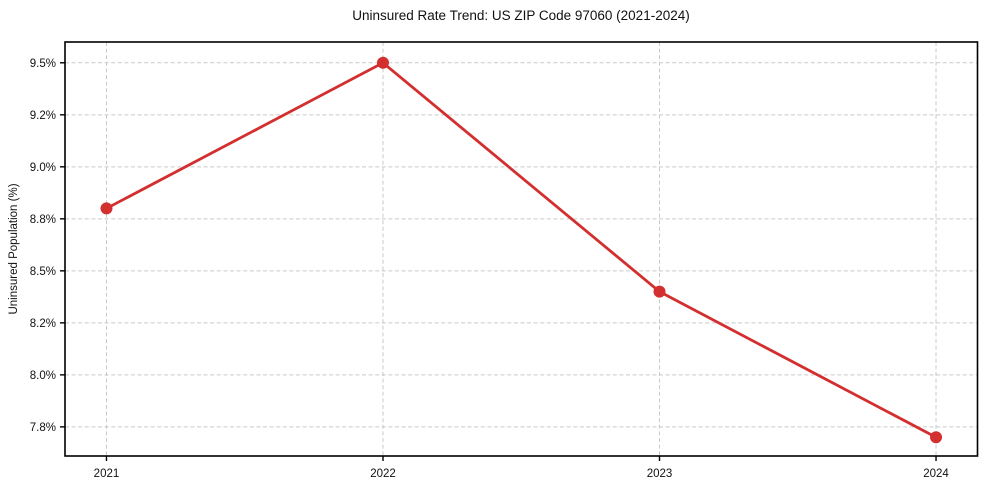 The image size is (989, 490). Describe the element at coordinates (43, 168) in the screenshot. I see `y-tick-label: 9.0%` at that location.